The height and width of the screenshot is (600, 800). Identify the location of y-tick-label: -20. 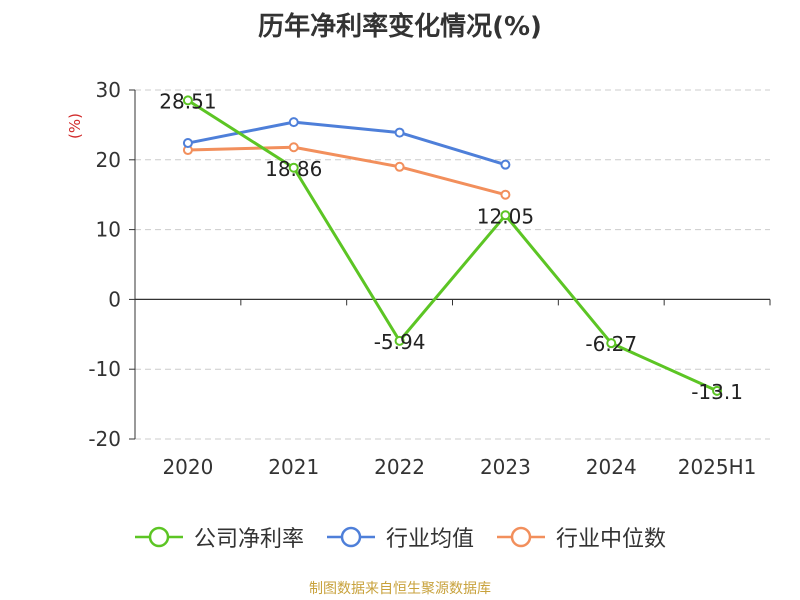
(104, 439).